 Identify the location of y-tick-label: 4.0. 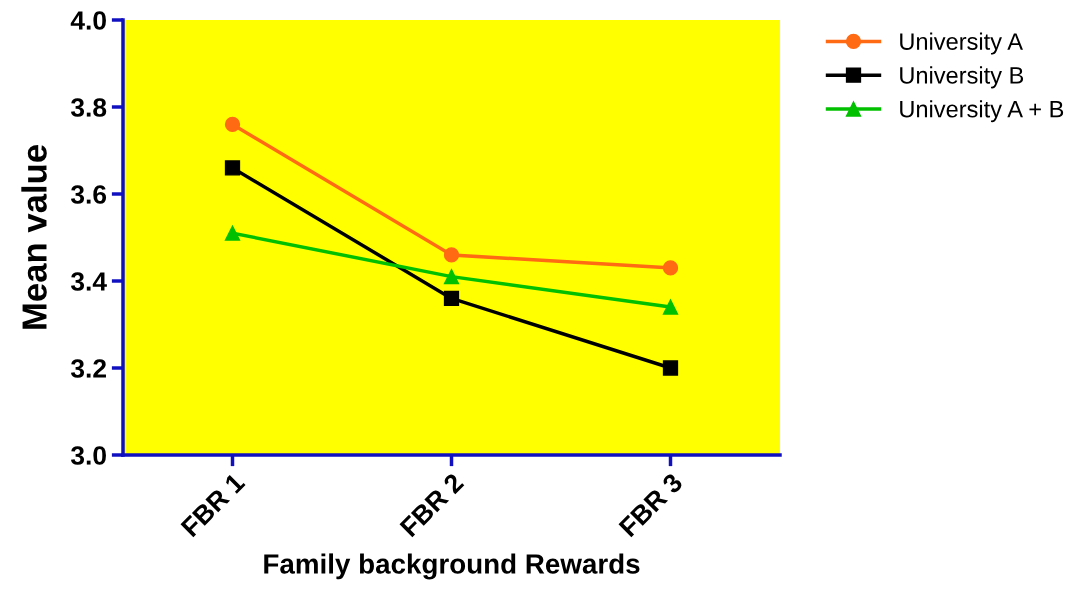
(88, 20).